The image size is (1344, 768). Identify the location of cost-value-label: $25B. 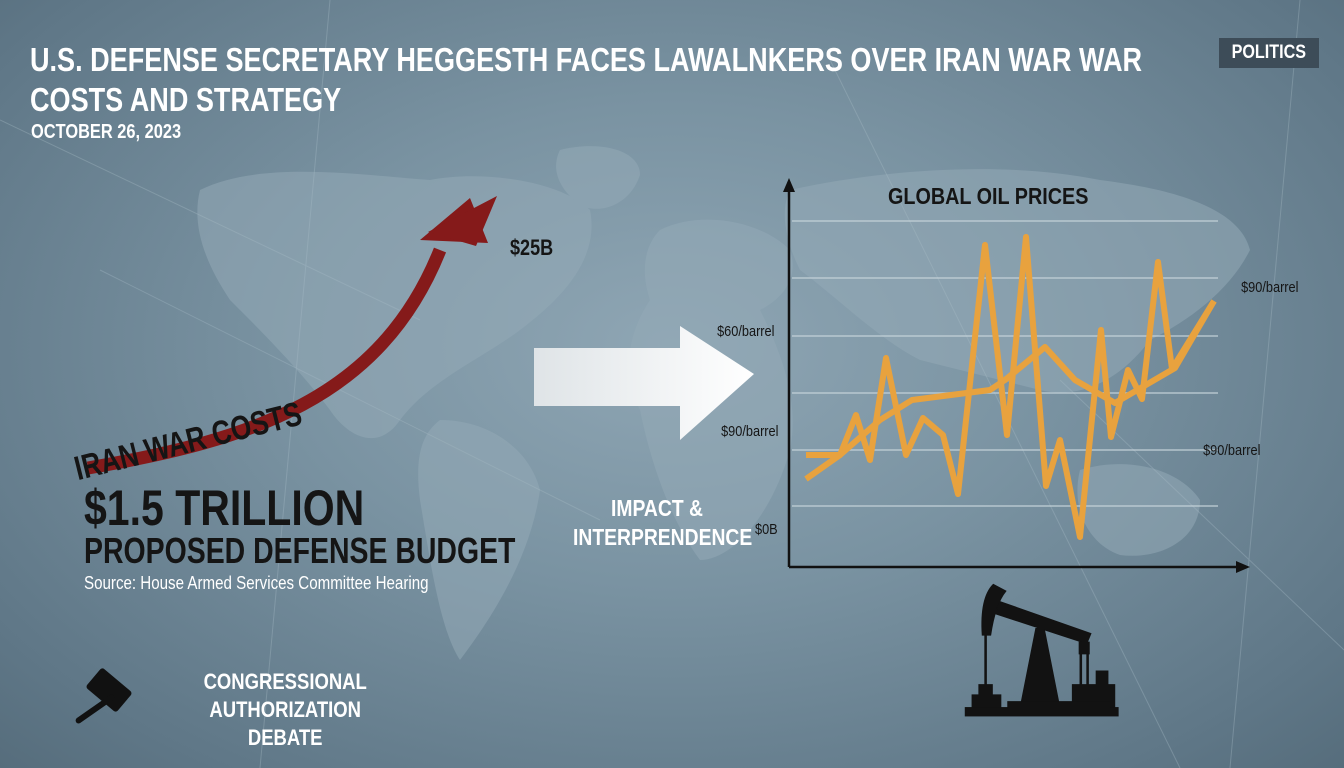
(532, 247).